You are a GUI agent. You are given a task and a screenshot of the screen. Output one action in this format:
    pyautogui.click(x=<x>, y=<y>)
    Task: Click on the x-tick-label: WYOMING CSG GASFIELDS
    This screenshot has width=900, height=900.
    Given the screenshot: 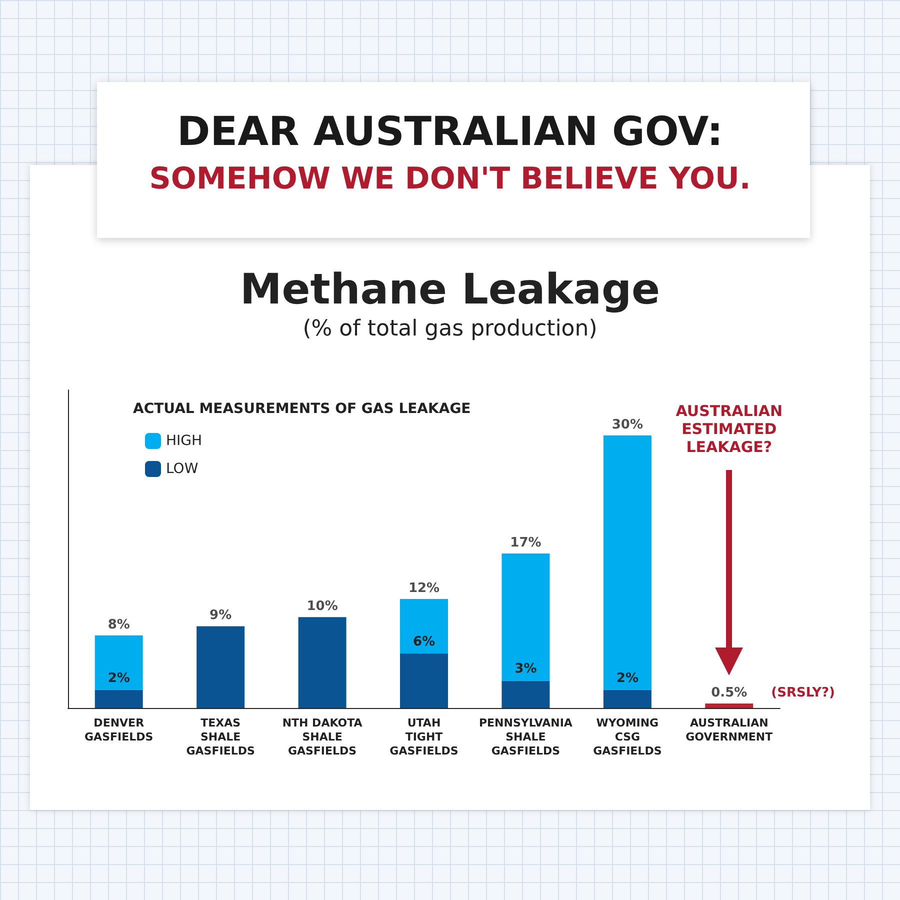 What is the action you would take?
    pyautogui.click(x=627, y=737)
    